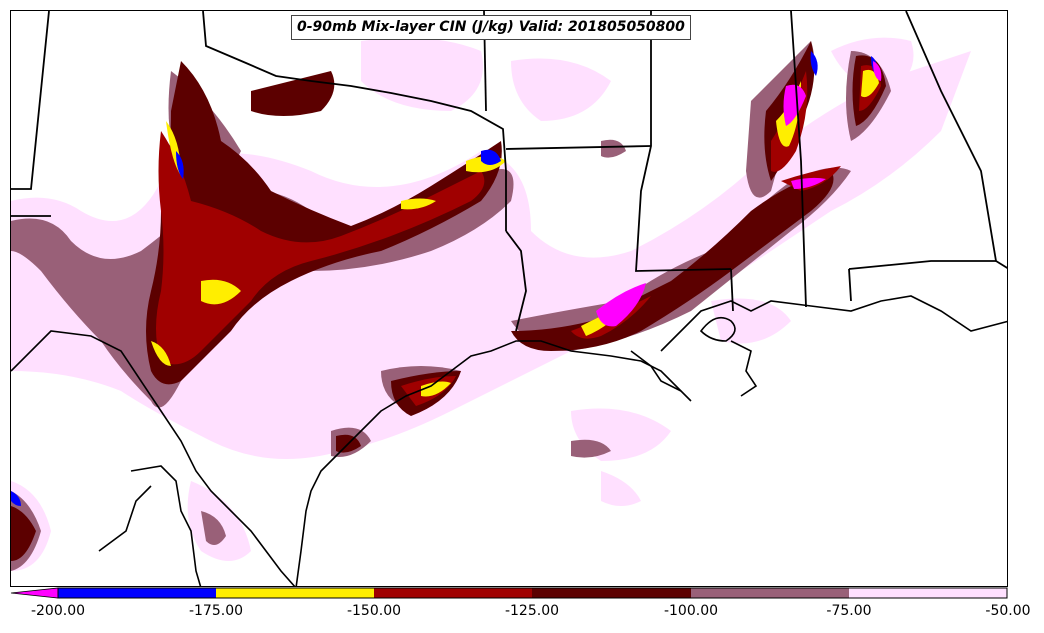 This screenshot has width=1044, height=633. Describe the element at coordinates (34, 593) in the screenshot. I see `colorbar-under-arrow` at that location.